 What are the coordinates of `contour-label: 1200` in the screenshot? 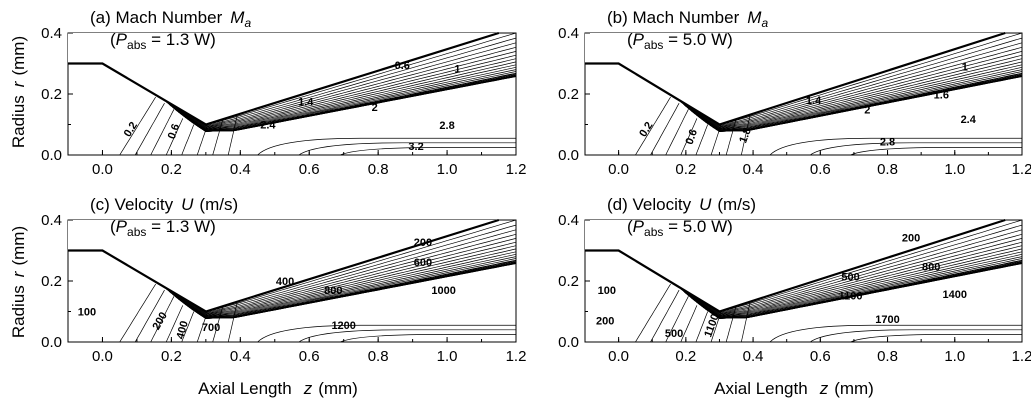 It's located at (343, 326).